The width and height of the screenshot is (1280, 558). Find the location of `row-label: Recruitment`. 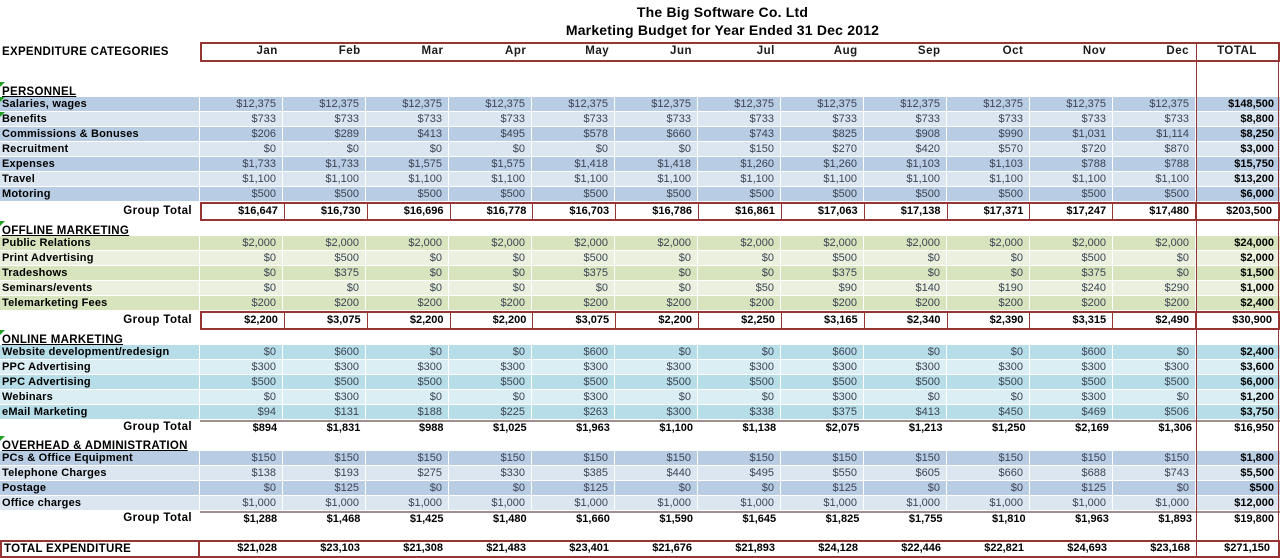

row-label: Recruitment is located at coordinates (100, 149).